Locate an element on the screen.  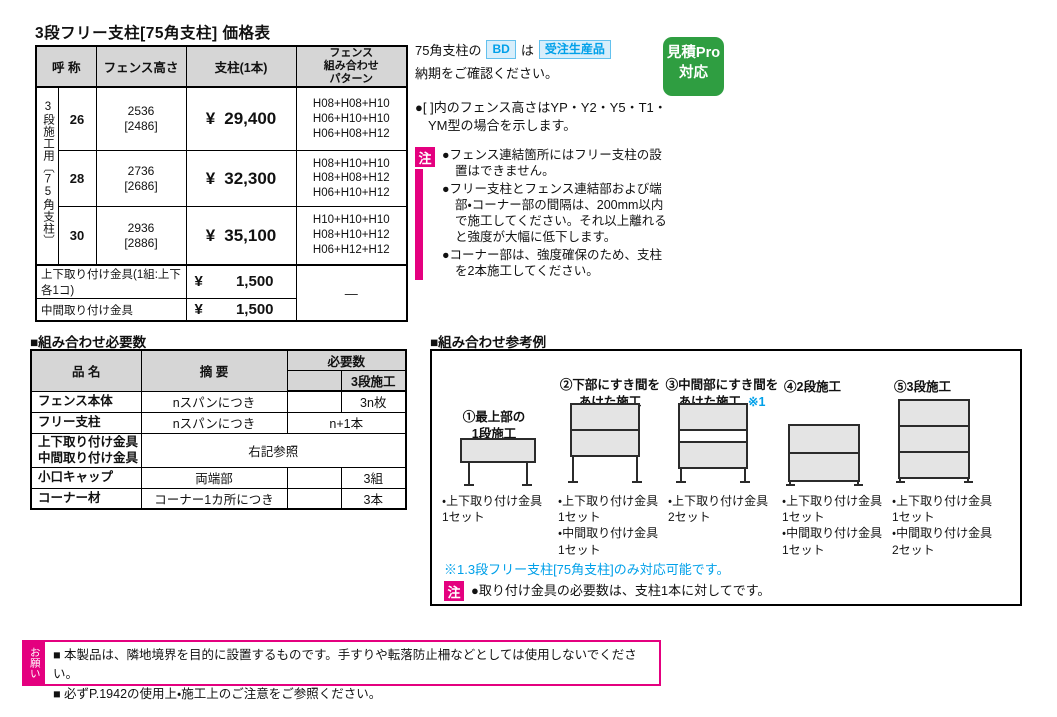
diagram-1-figure is located at coordinates (498, 462).